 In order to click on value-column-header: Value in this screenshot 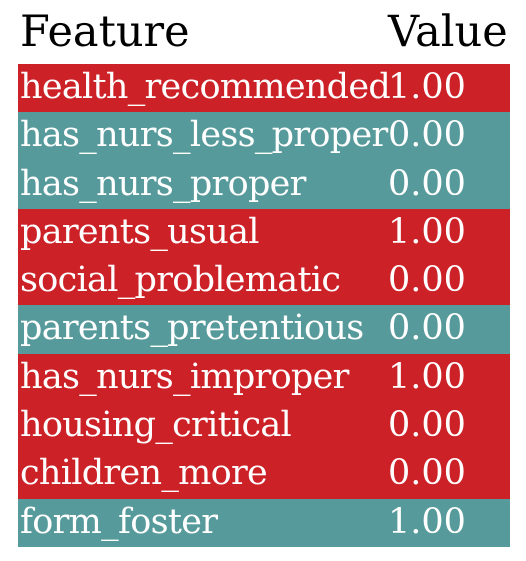, I will do `click(448, 32)`.